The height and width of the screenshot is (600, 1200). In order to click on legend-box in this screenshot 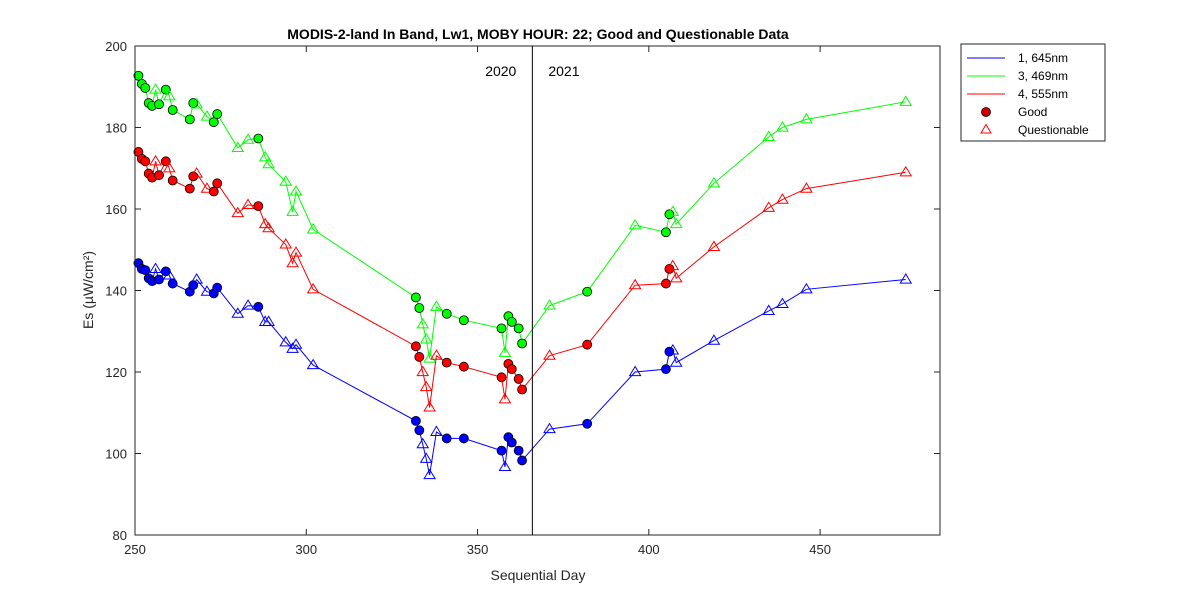, I will do `click(1033, 92)`.